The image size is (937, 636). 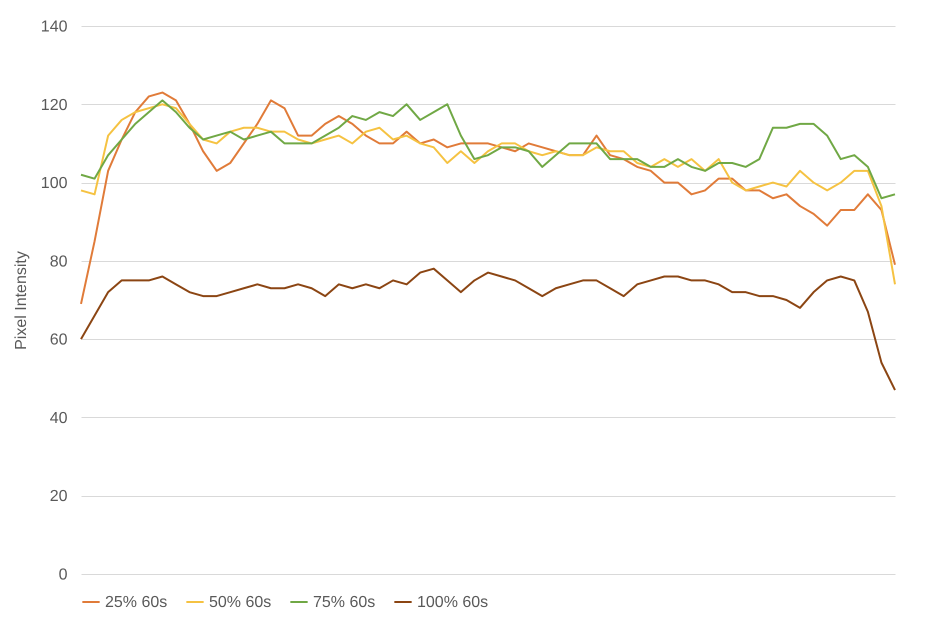 I want to click on legend-label: 50% 60s, so click(x=240, y=602).